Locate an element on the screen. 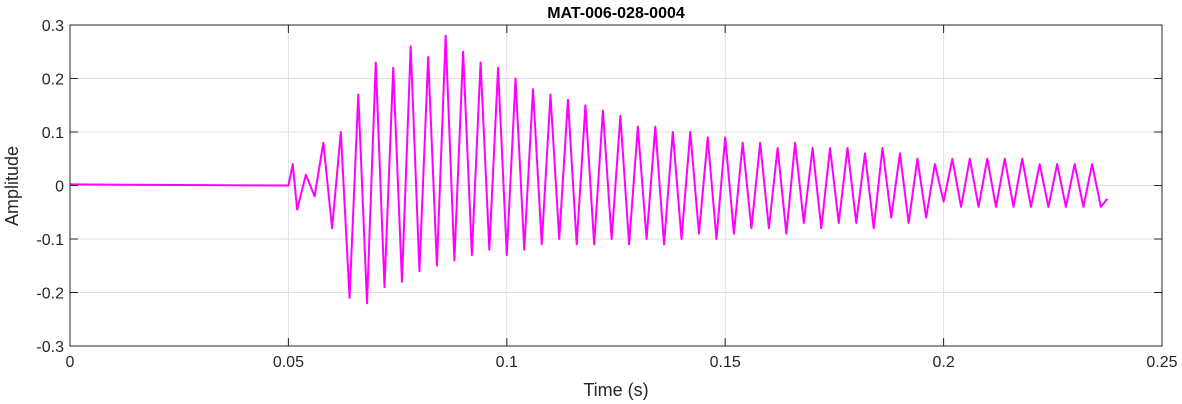 The height and width of the screenshot is (404, 1182). x-axis-label: Time (s) is located at coordinates (615, 390).